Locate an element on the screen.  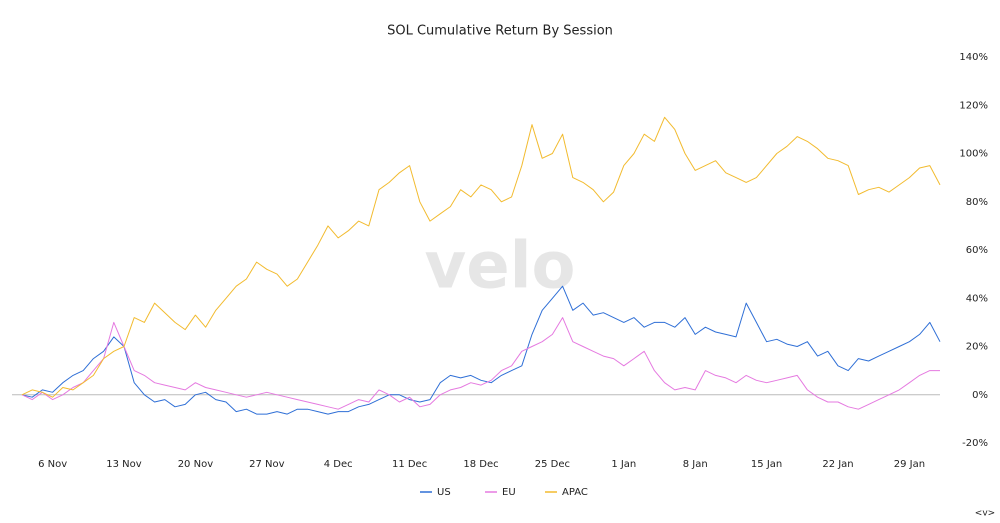
x-tick-label: 29 Jan is located at coordinates (909, 464).